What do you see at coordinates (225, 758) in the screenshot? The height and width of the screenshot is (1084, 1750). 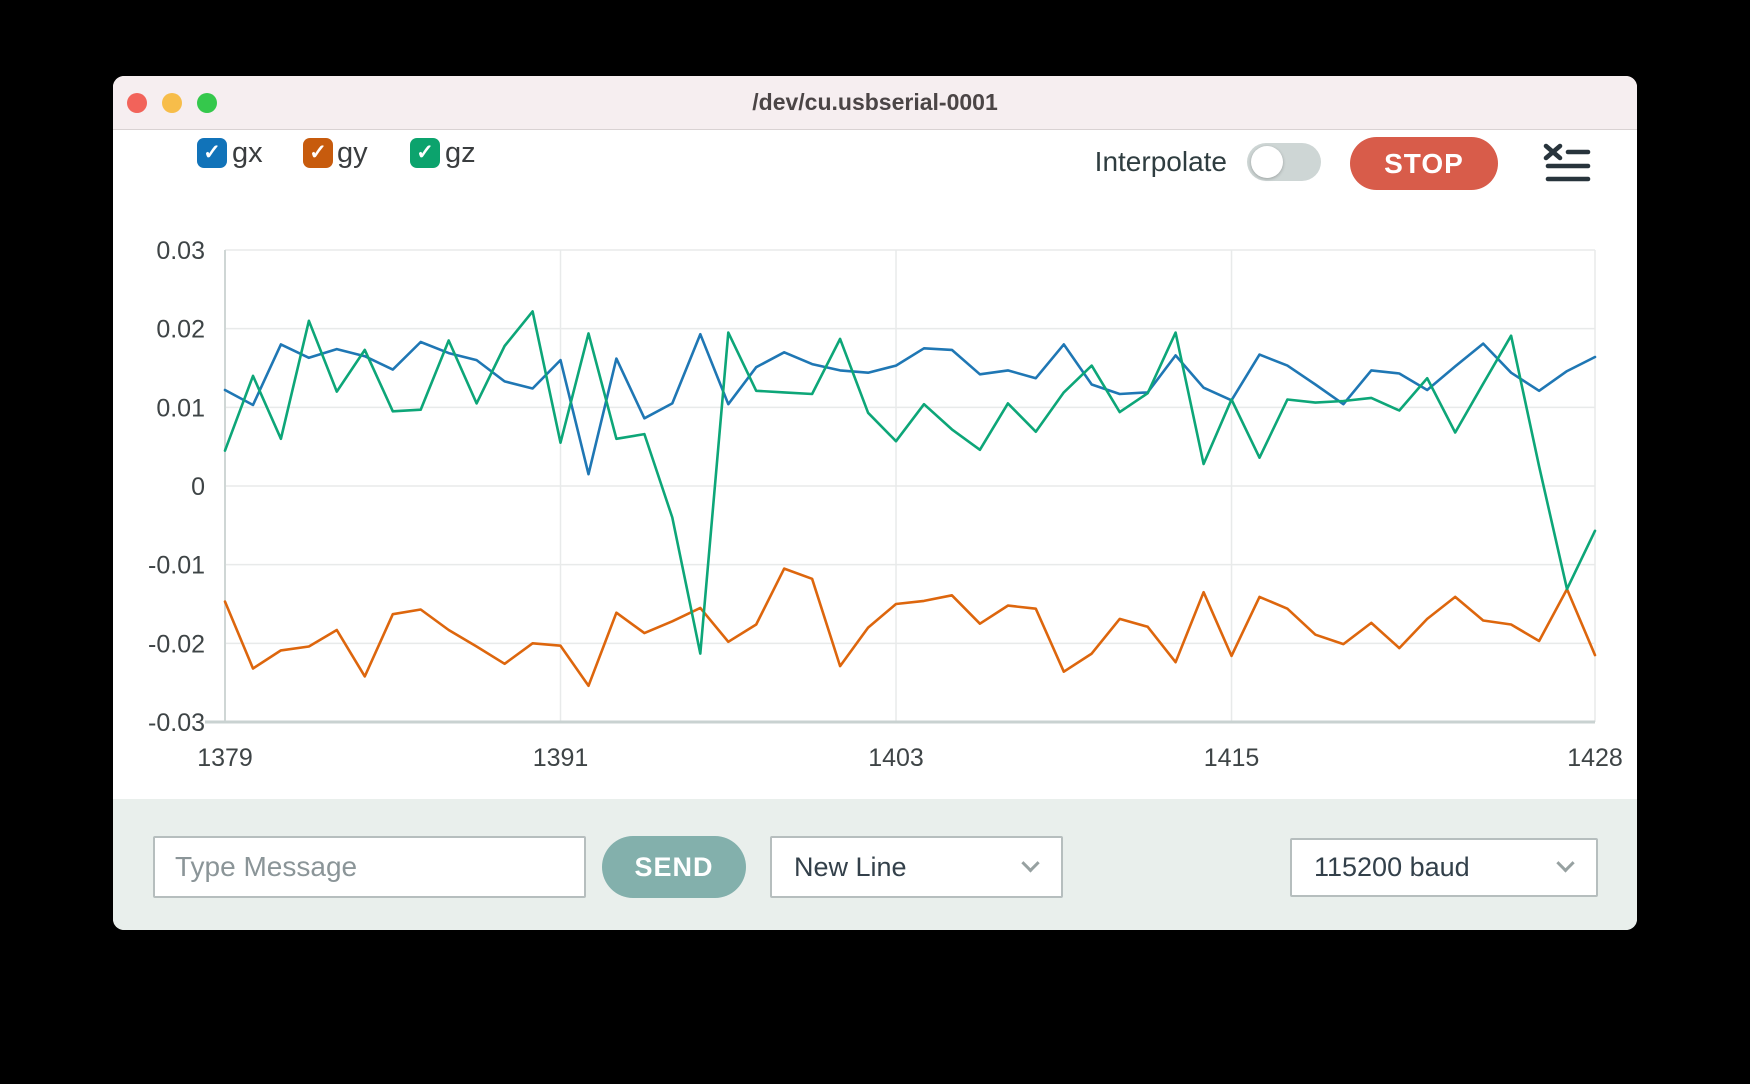 I see `svg-text: 1379` at bounding box center [225, 758].